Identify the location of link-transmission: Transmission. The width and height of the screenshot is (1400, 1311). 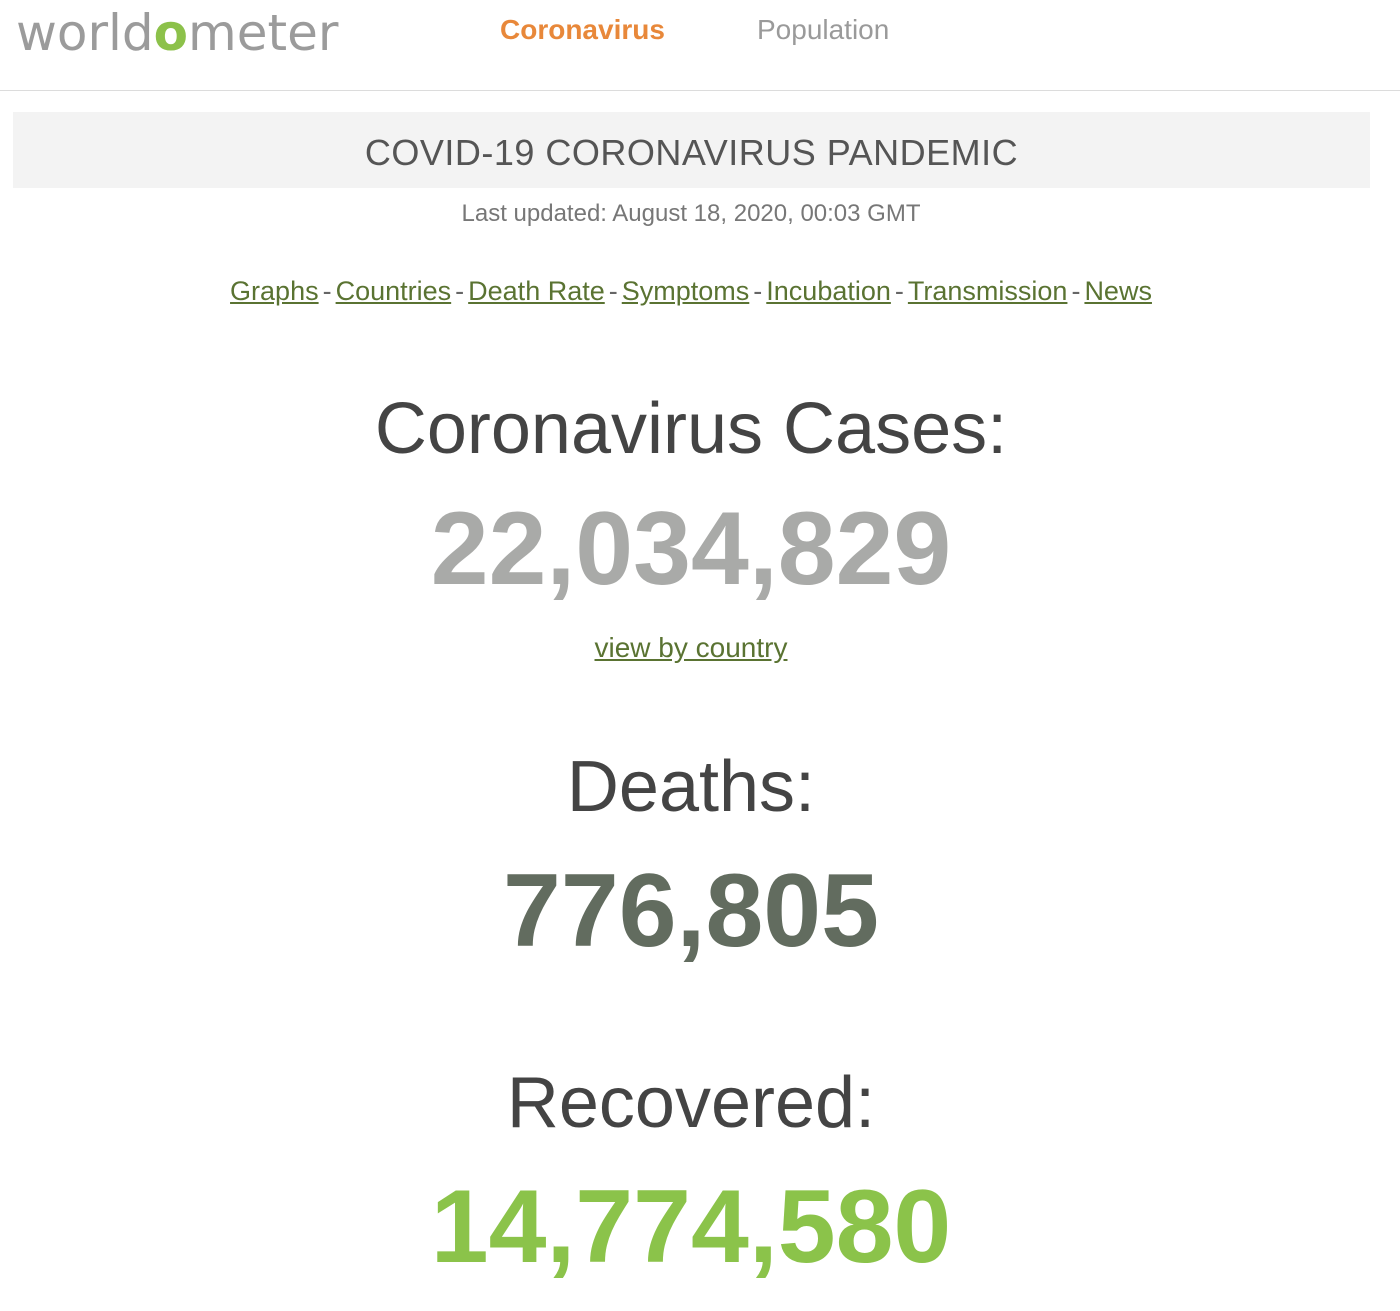
(987, 291).